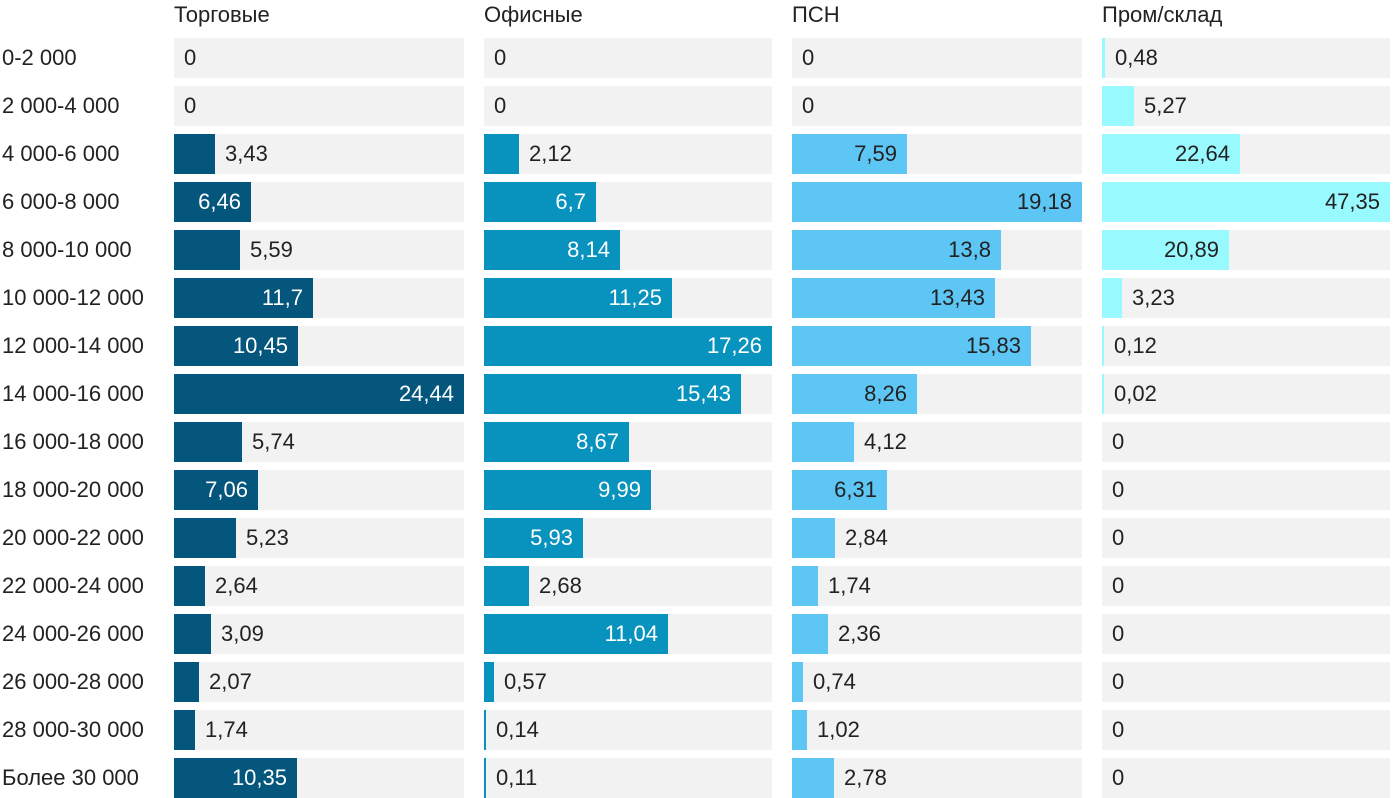  I want to click on category-label: 2 000-4 000, so click(61, 105).